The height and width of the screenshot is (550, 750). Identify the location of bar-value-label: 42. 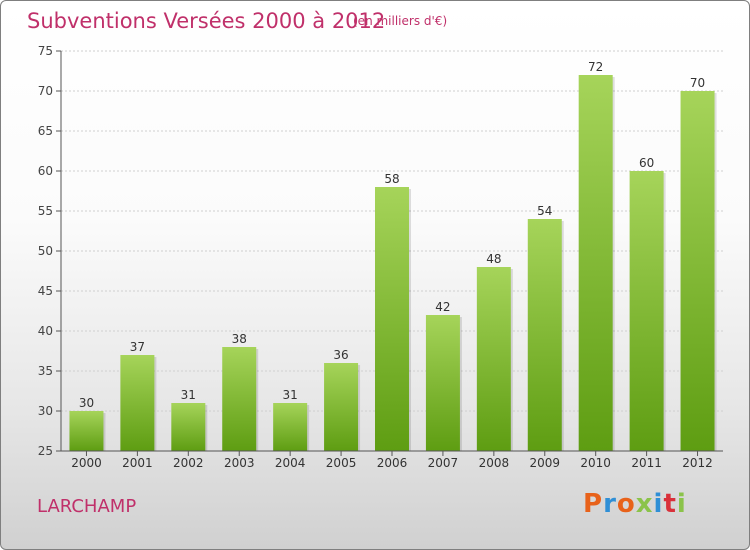
(442, 307).